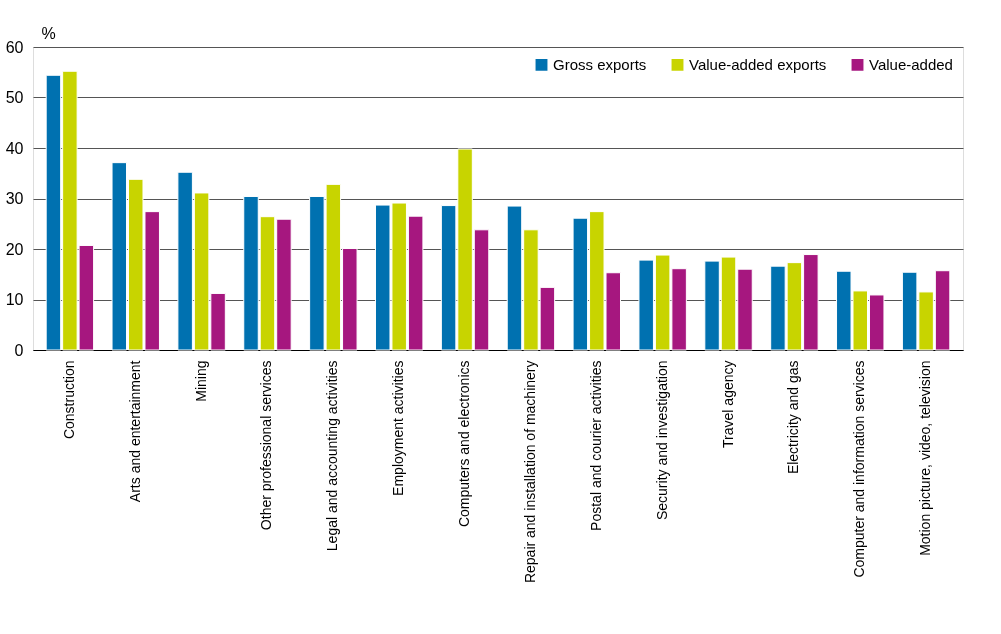  What do you see at coordinates (14, 148) in the screenshot?
I see `y-tick-label: 40` at bounding box center [14, 148].